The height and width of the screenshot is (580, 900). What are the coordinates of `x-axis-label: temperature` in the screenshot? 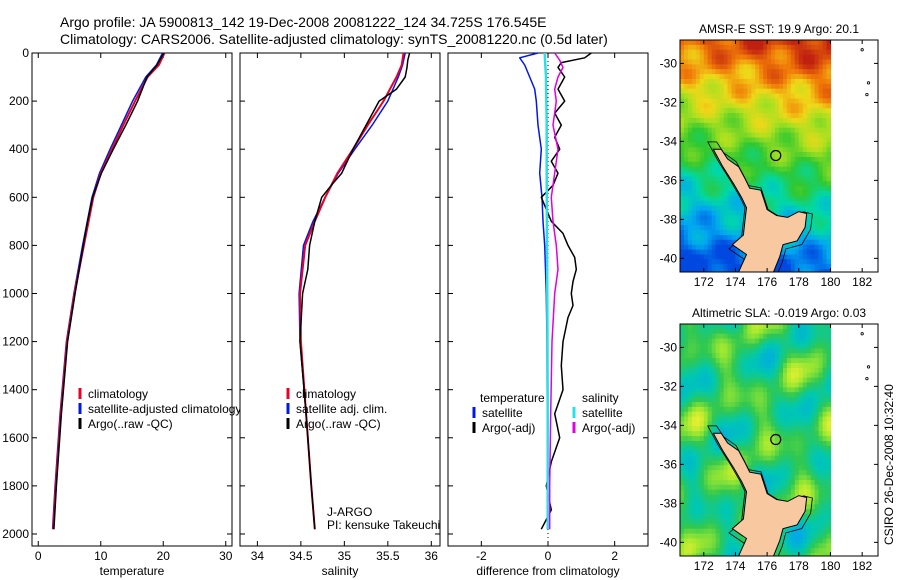 It's located at (132, 571).